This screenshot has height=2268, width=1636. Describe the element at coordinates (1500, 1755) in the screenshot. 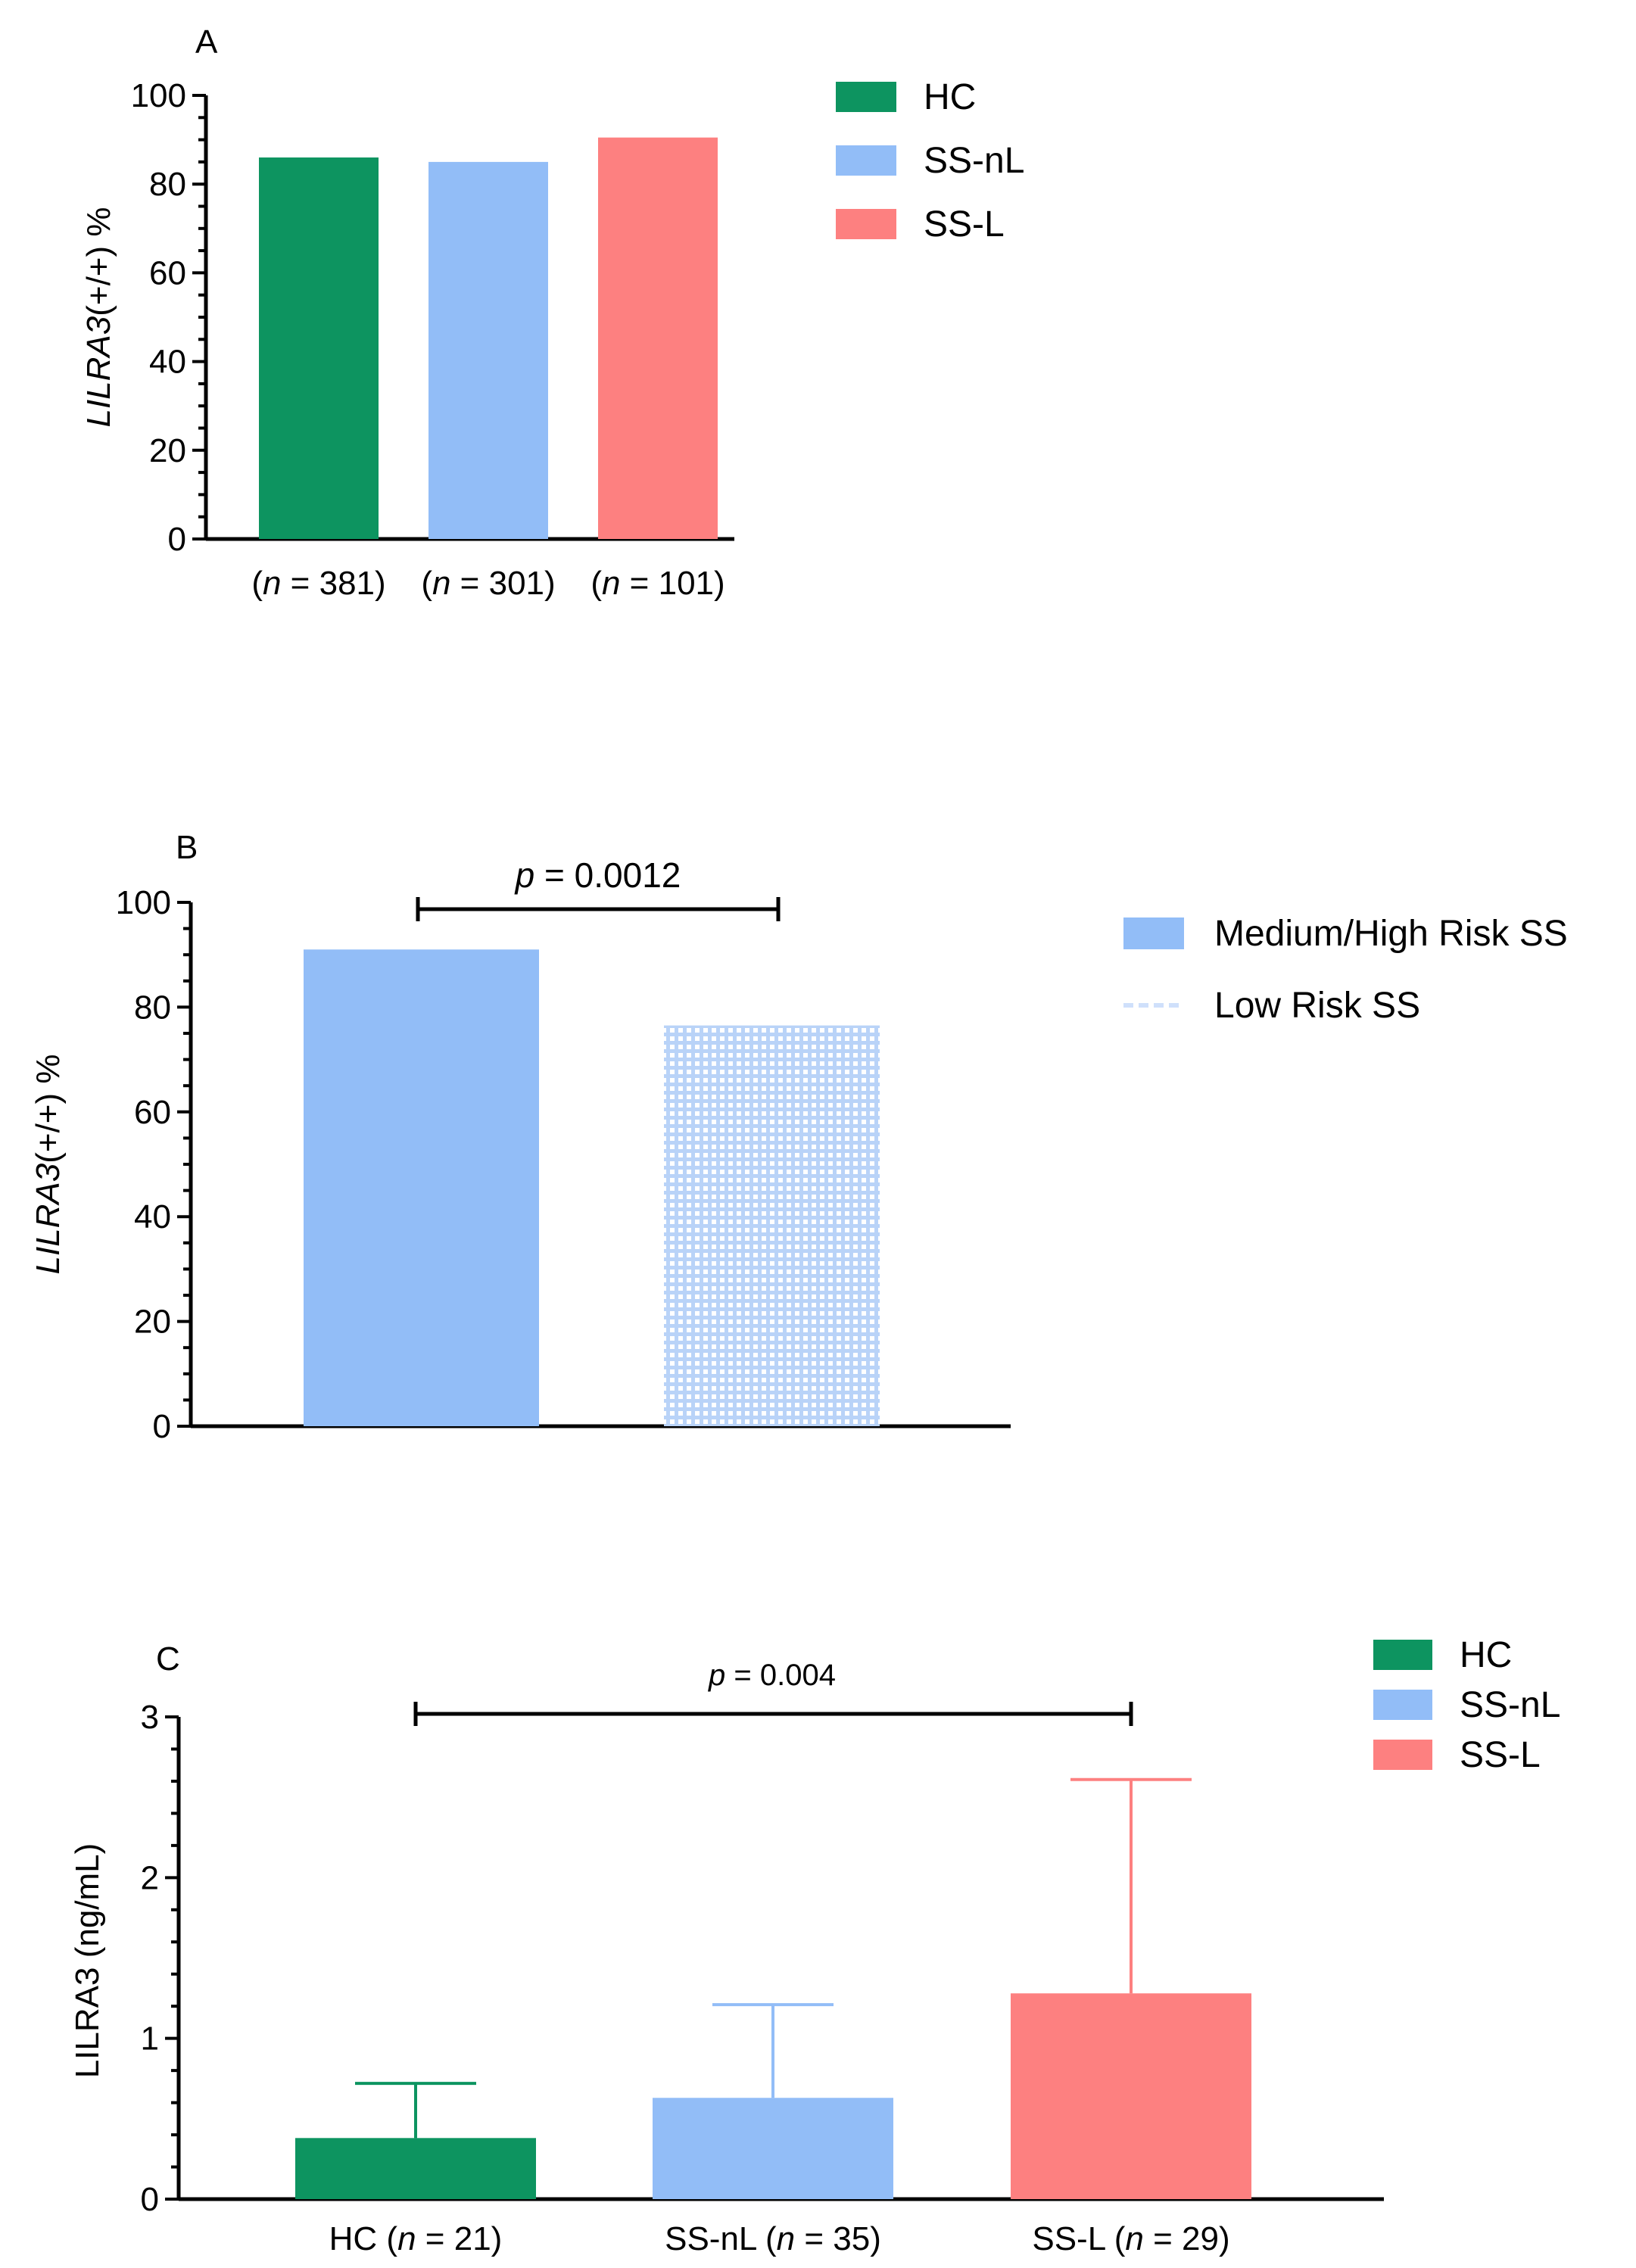

I see `panel-c-legend-label: SS-L` at that location.